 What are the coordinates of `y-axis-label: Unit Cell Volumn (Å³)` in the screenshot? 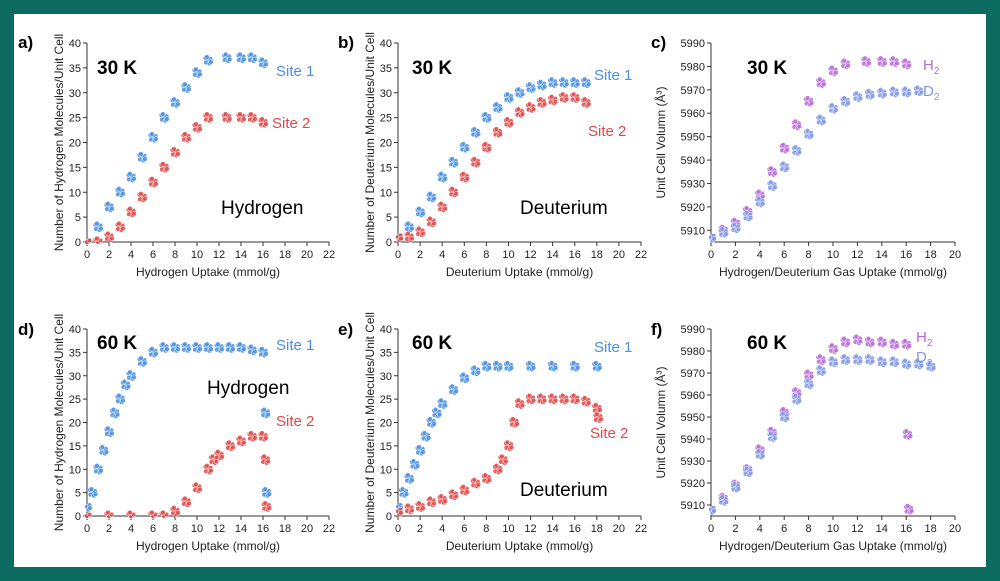 It's located at (660, 422).